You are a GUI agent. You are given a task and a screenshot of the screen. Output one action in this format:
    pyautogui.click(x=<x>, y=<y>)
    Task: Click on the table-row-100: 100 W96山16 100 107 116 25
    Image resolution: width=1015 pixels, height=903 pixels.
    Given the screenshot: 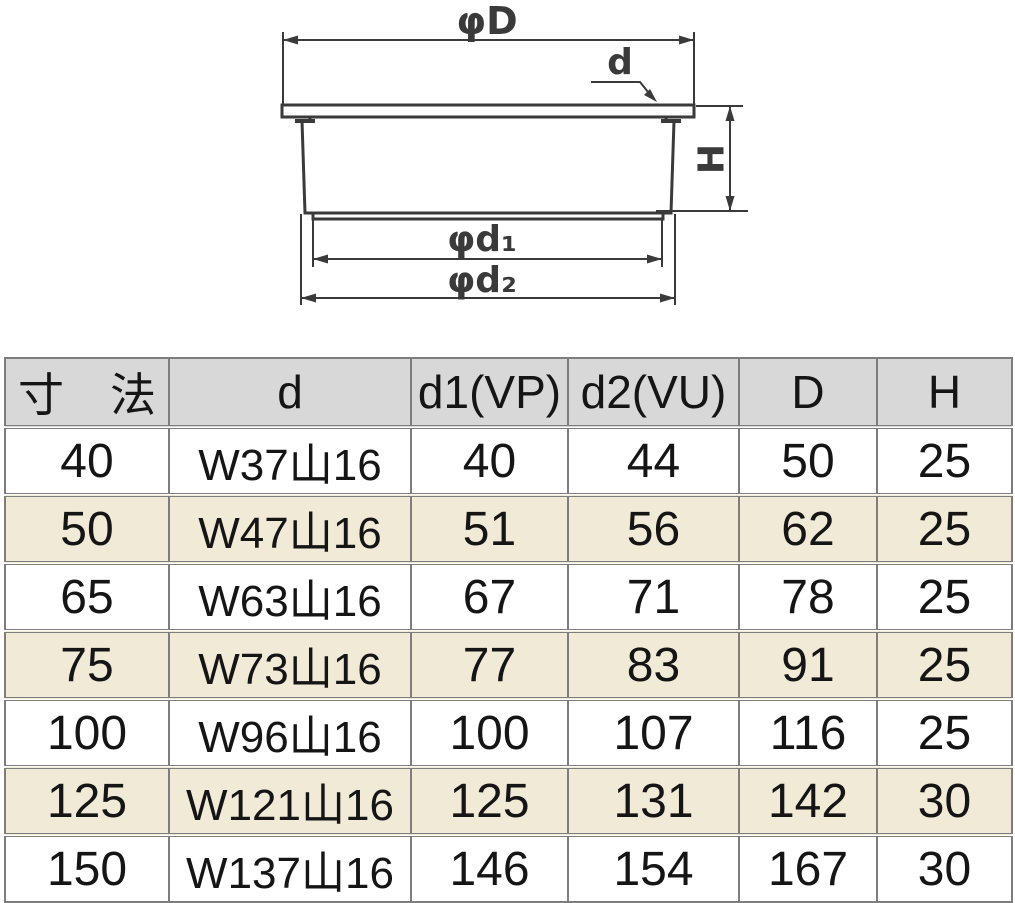 What is the action you would take?
    pyautogui.click(x=508, y=733)
    